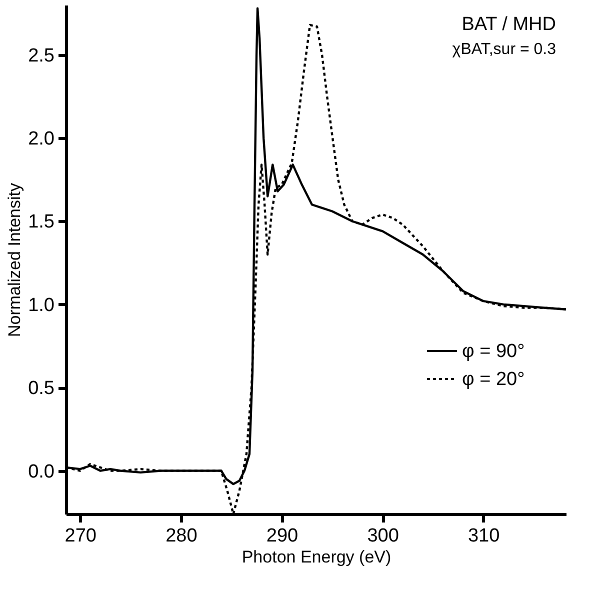 The height and width of the screenshot is (602, 598). Describe the element at coordinates (14, 260) in the screenshot. I see `y-axis-title: Normalized Intensity` at that location.